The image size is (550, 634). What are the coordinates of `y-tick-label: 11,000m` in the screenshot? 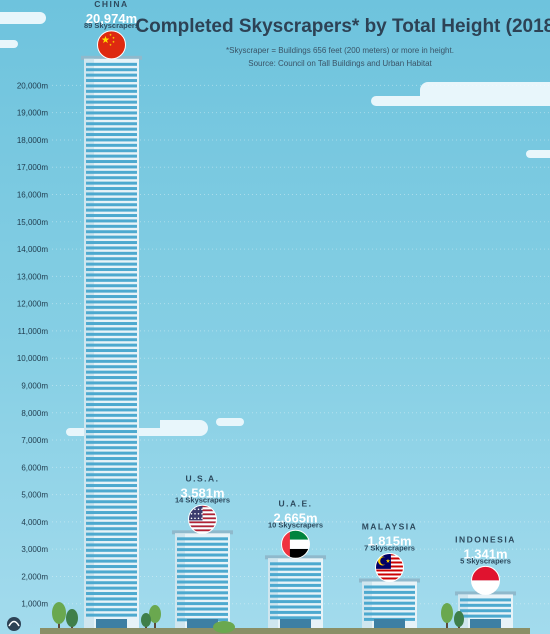 It's located at (32, 331).